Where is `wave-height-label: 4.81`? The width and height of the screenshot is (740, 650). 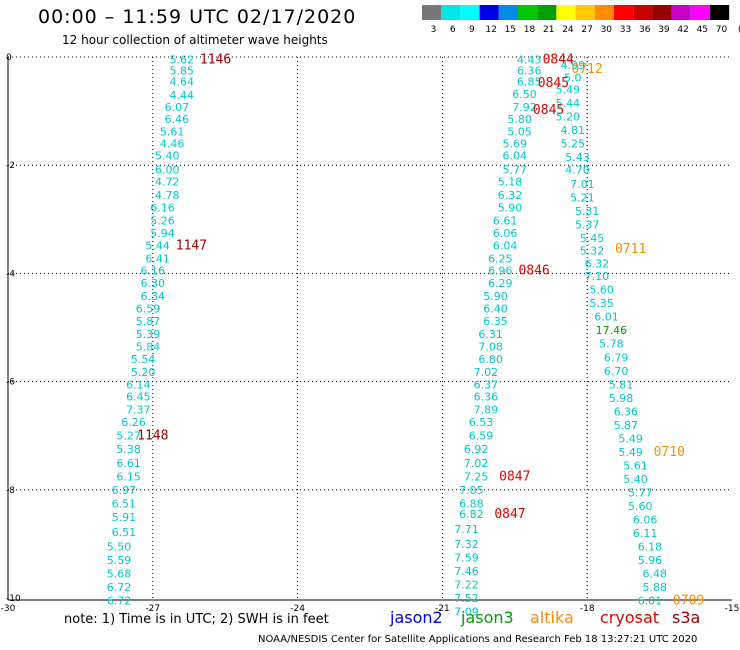 wave-height-label: 4.81 is located at coordinates (572, 130).